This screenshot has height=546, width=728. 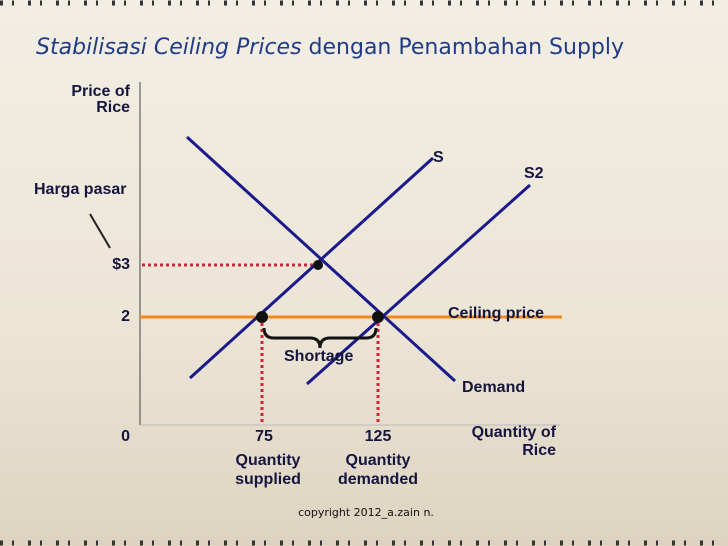 What do you see at coordinates (268, 479) in the screenshot?
I see `tick-note: supplied` at bounding box center [268, 479].